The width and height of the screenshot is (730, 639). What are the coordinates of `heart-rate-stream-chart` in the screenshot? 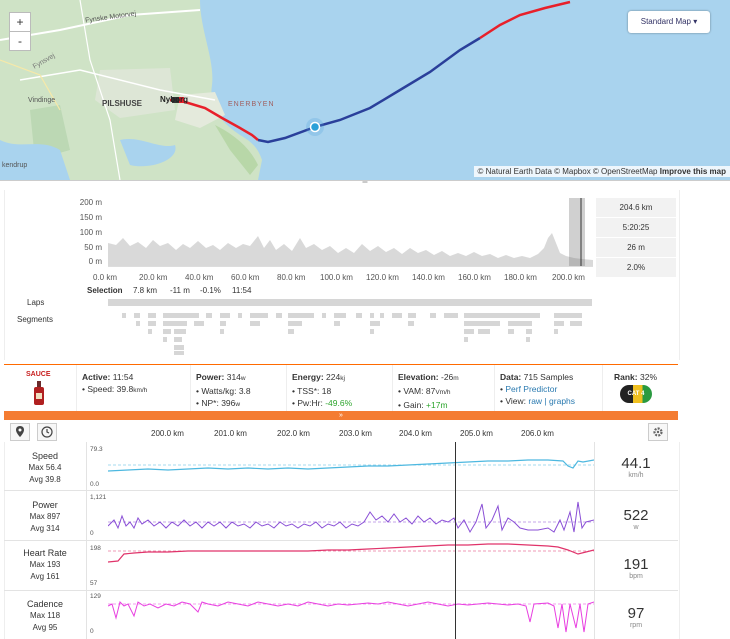 It's located at (351, 565).